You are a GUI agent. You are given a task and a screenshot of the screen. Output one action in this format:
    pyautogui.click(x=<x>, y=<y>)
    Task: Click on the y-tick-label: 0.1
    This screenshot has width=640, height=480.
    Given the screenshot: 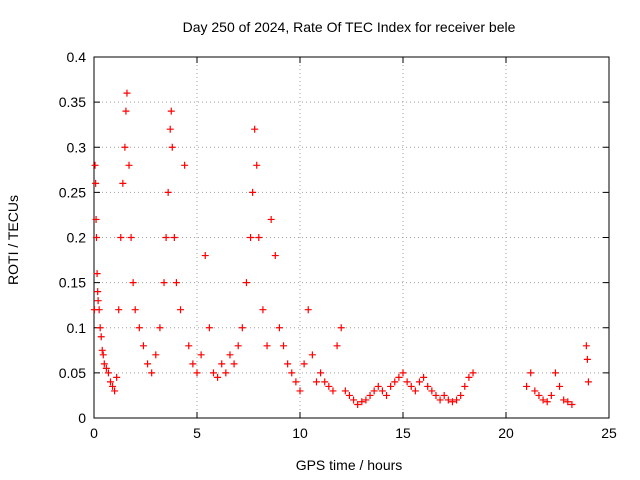 What is the action you would take?
    pyautogui.click(x=77, y=328)
    